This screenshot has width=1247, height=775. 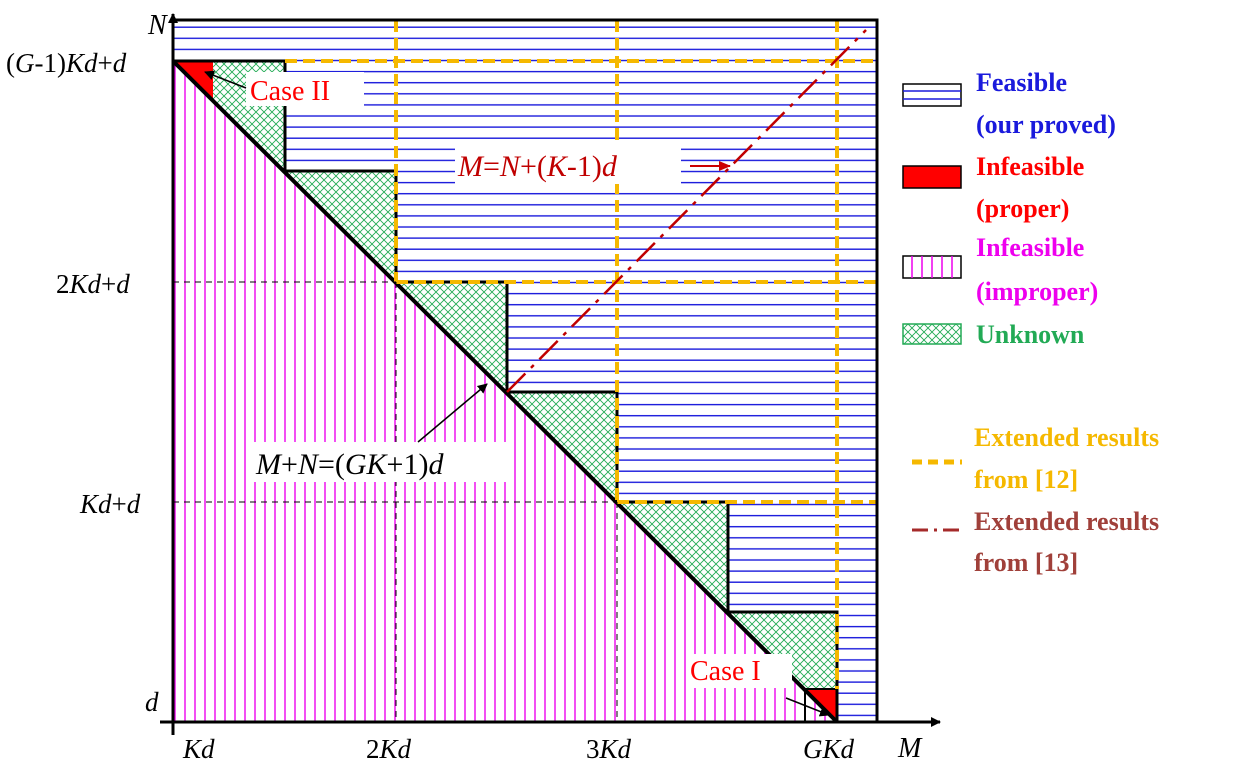 What do you see at coordinates (198, 749) in the screenshot?
I see `x-tick-kd: Kd` at bounding box center [198, 749].